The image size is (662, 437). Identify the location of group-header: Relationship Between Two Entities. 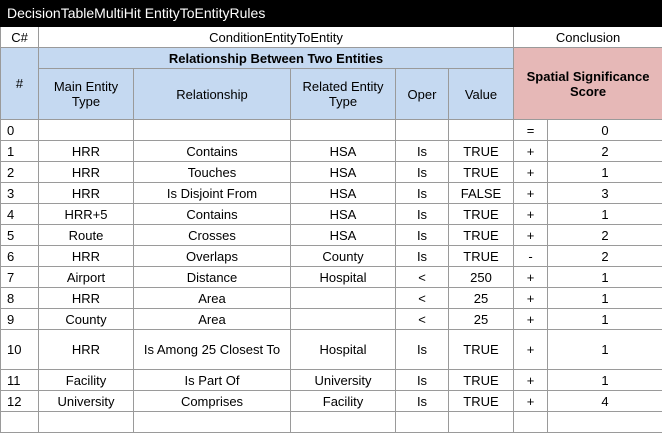
(276, 58).